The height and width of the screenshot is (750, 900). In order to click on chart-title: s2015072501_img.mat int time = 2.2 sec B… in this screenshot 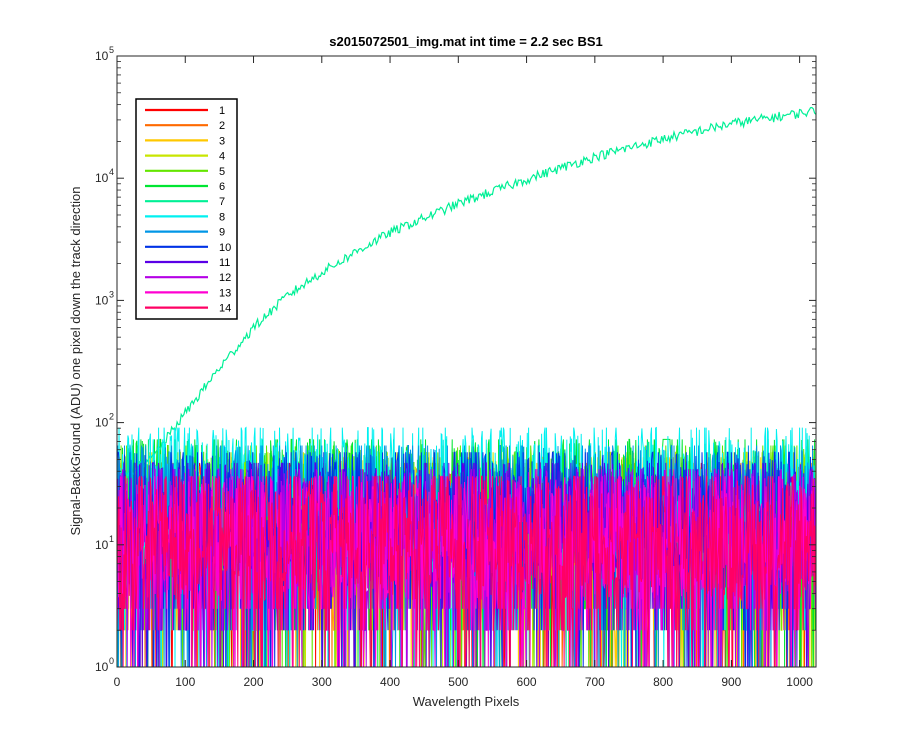, I will do `click(466, 41)`.